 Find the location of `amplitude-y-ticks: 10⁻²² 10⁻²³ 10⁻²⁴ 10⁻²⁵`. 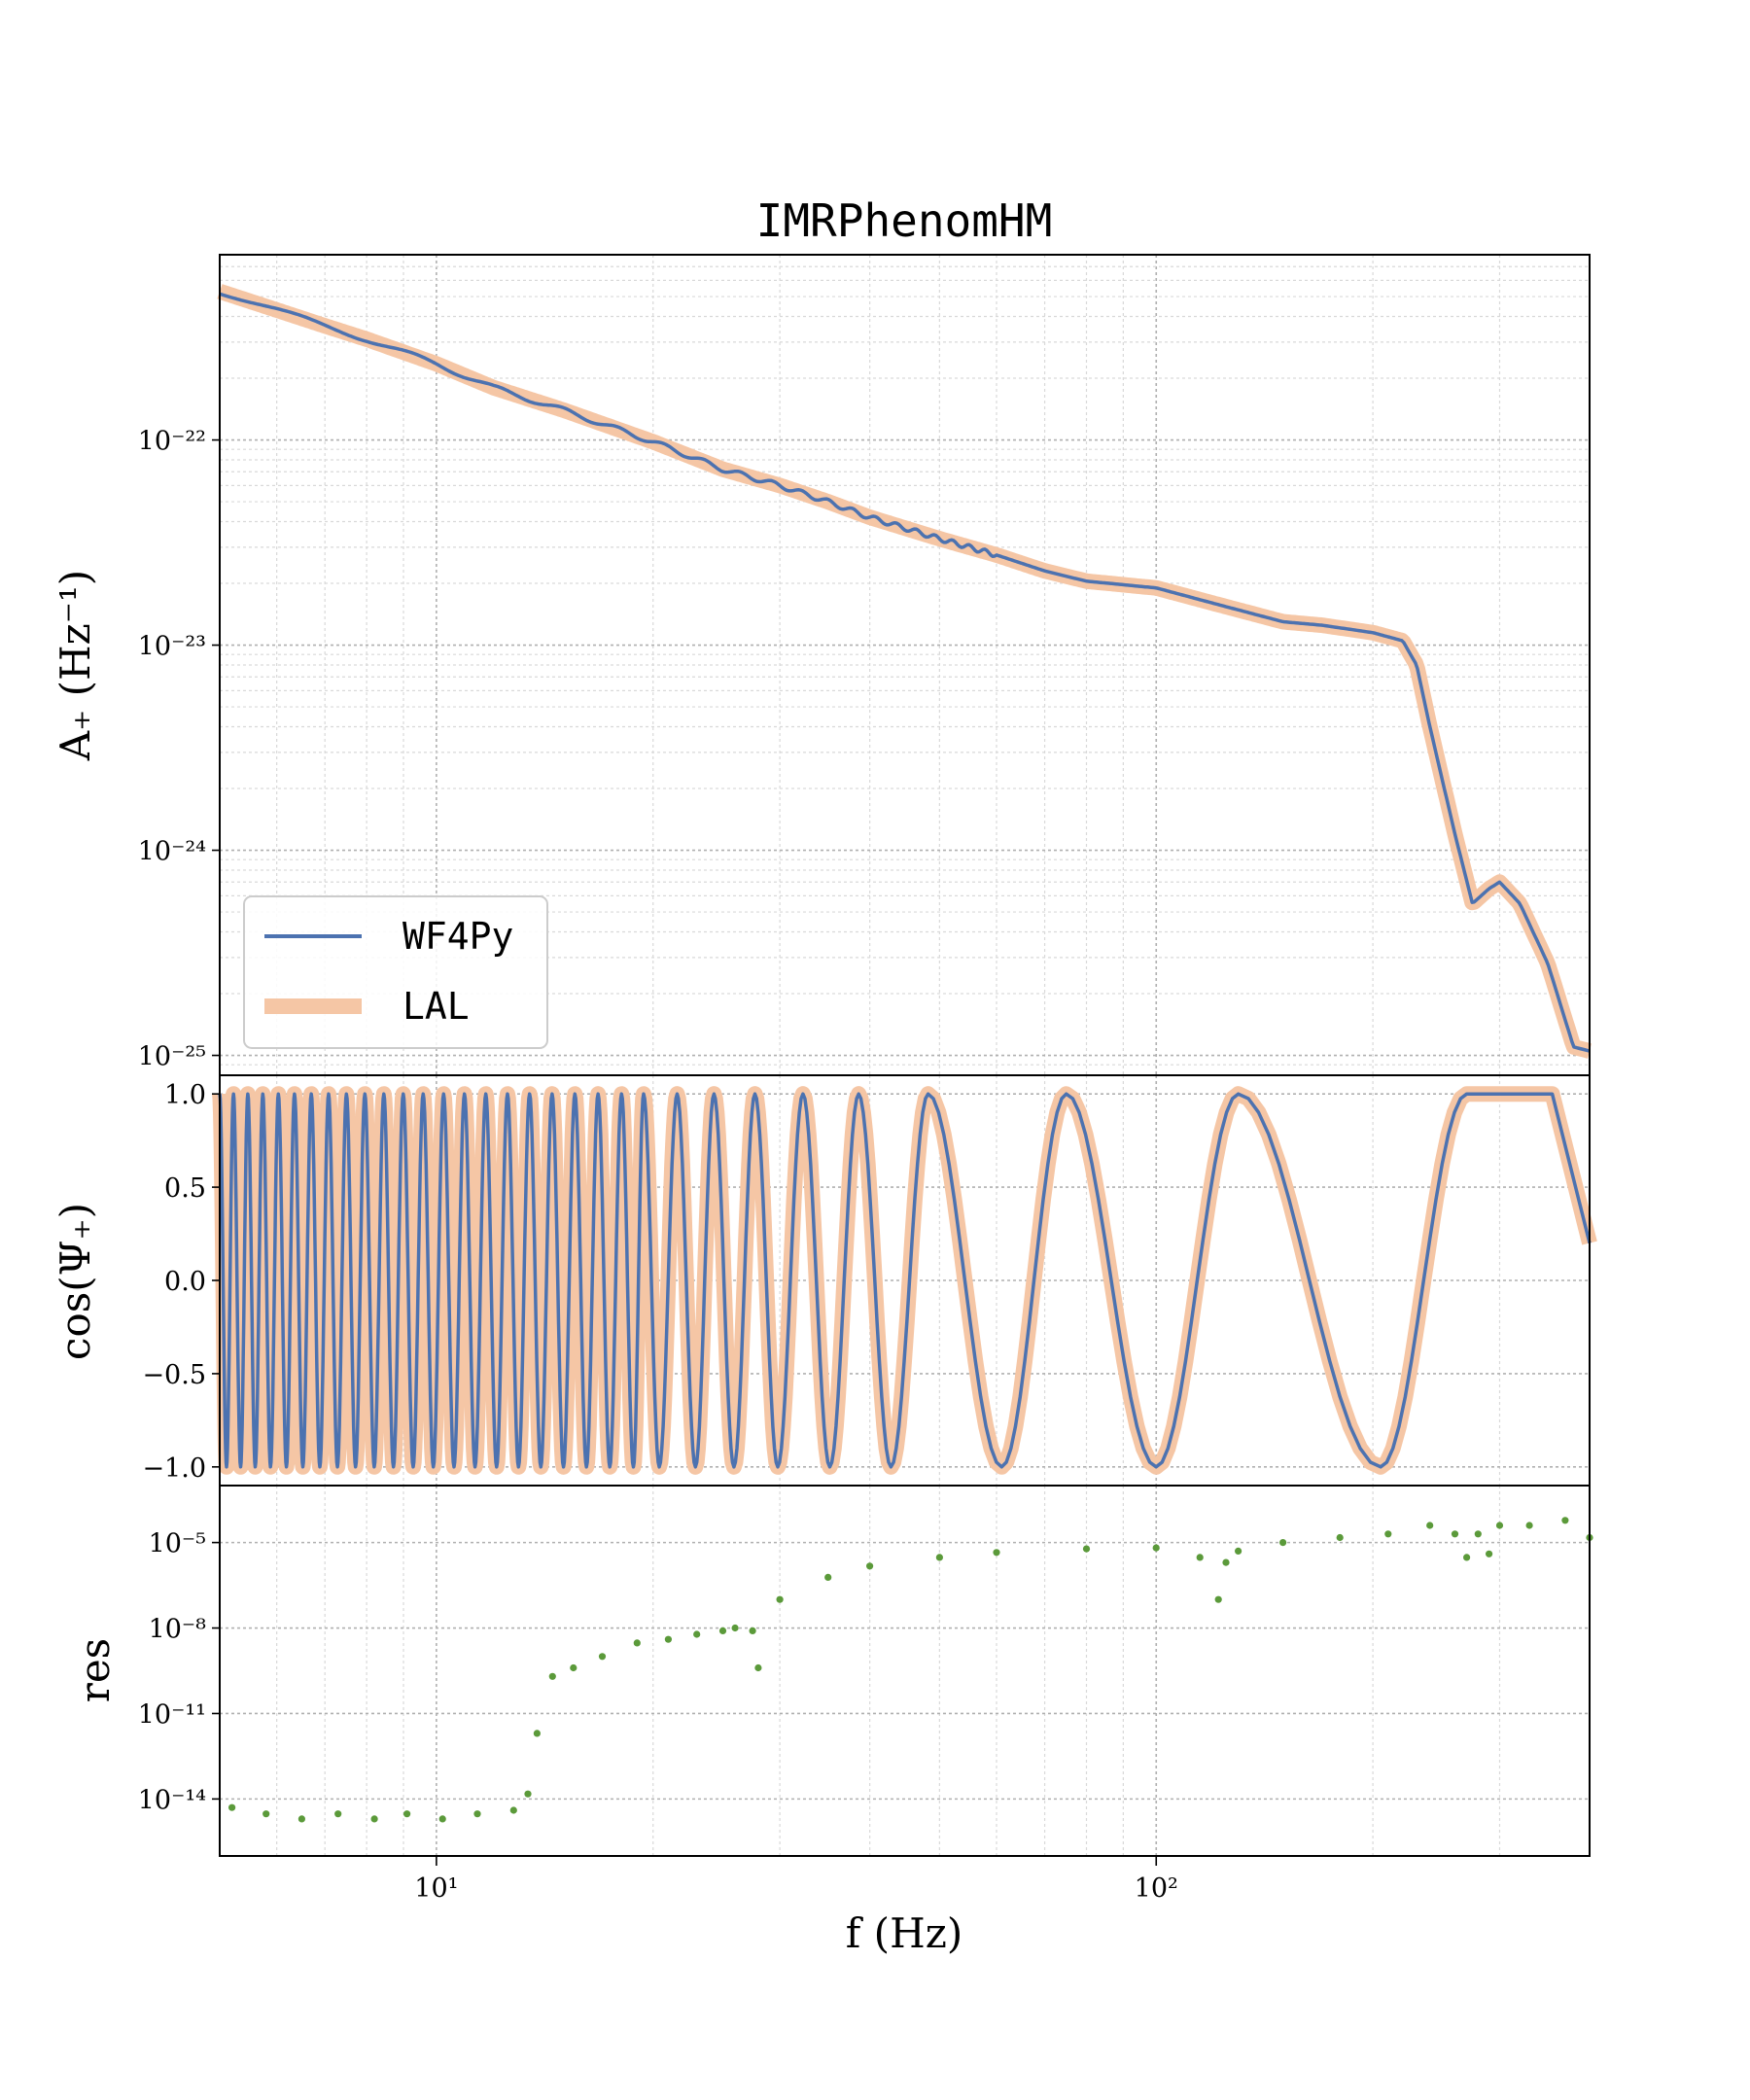

amplitude-y-ticks: 10⁻²² 10⁻²³ 10⁻²⁴ 10⁻²⁵ is located at coordinates (179, 749).